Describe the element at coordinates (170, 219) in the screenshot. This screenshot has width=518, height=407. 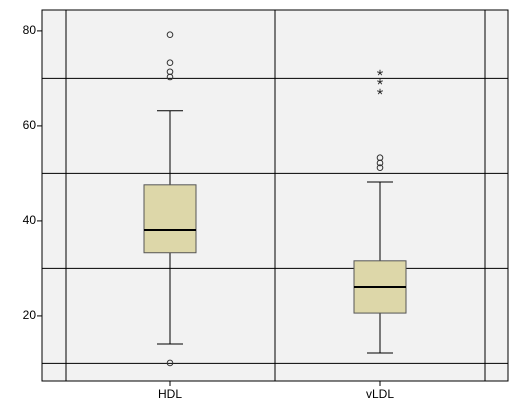
I see `box` at that location.